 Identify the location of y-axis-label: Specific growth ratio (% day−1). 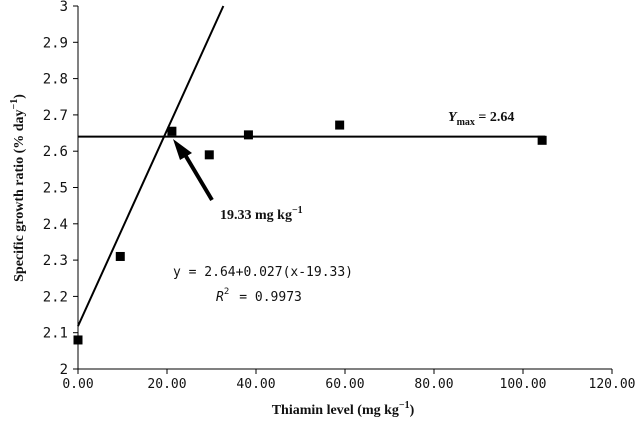
(18, 188).